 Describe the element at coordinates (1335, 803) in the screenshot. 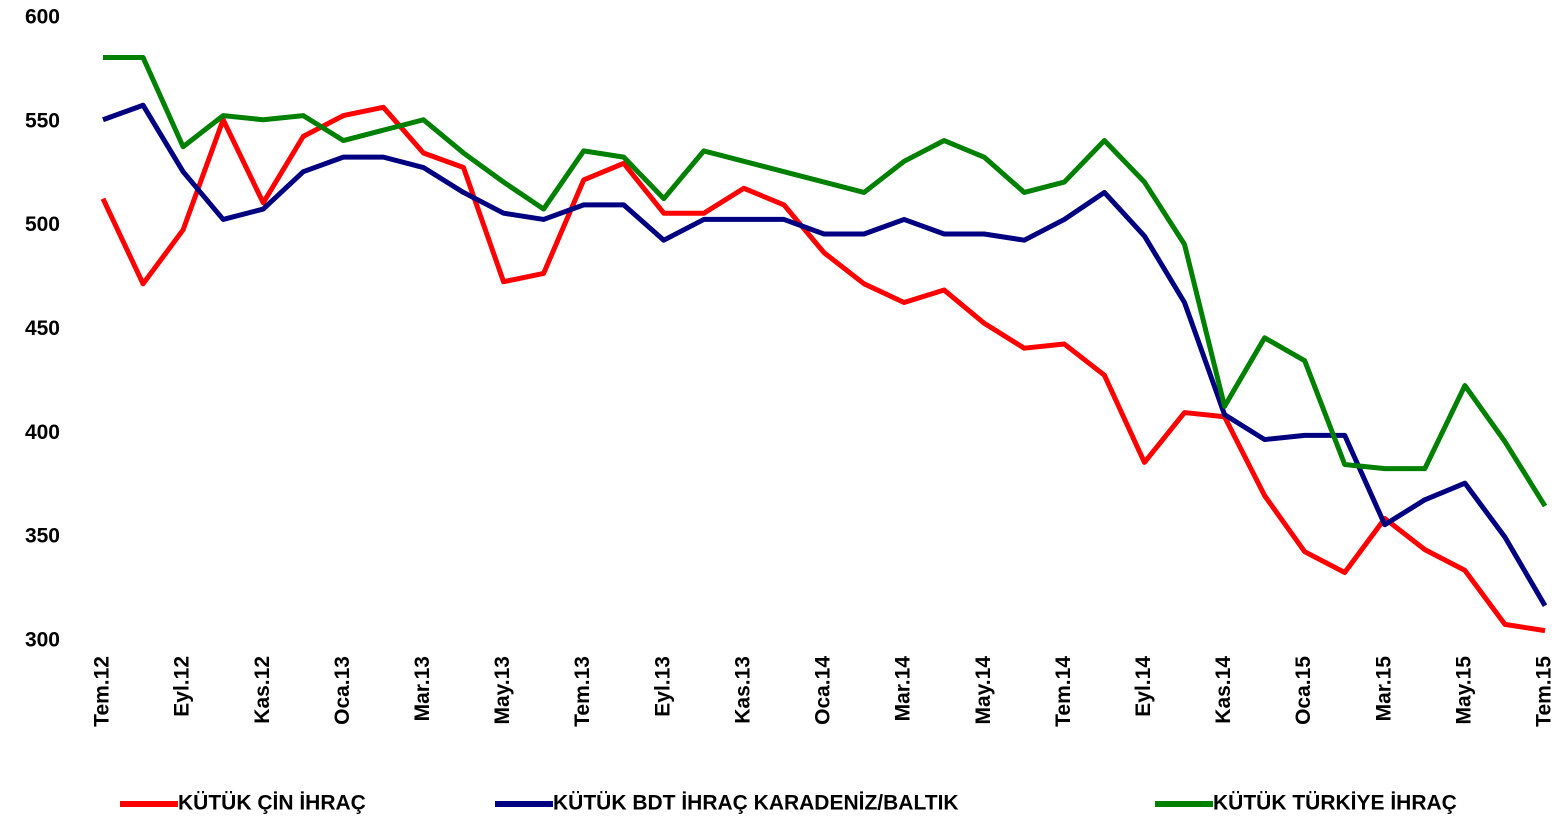

I see `legend-label: KÜTÜK TÜRKİYE İHRAÇ` at that location.